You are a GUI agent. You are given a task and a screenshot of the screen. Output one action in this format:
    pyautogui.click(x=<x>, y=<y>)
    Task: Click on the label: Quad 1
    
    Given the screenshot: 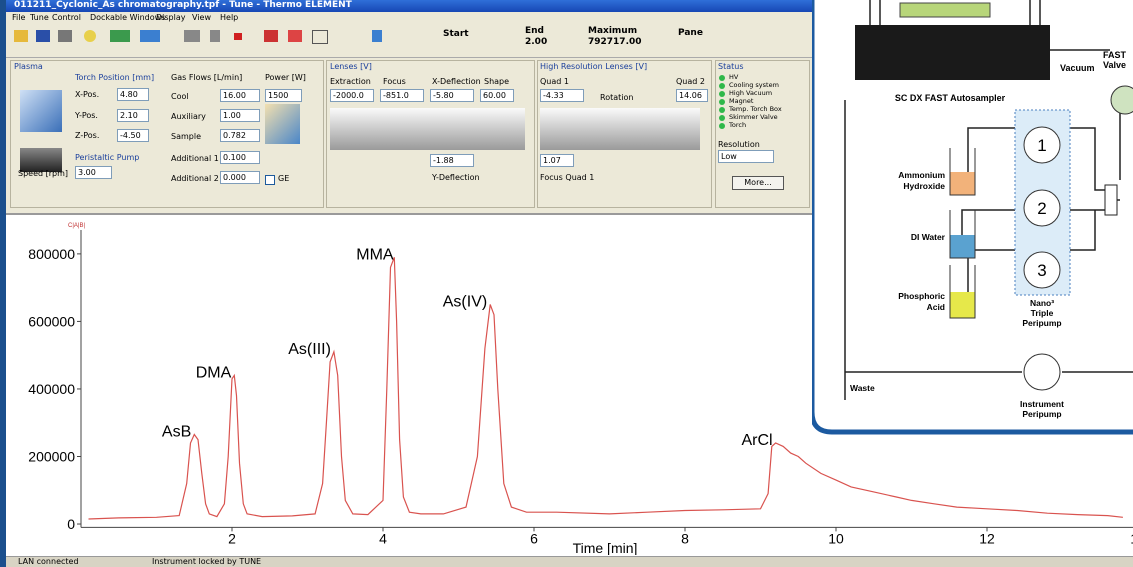 What is the action you would take?
    pyautogui.click(x=554, y=81)
    